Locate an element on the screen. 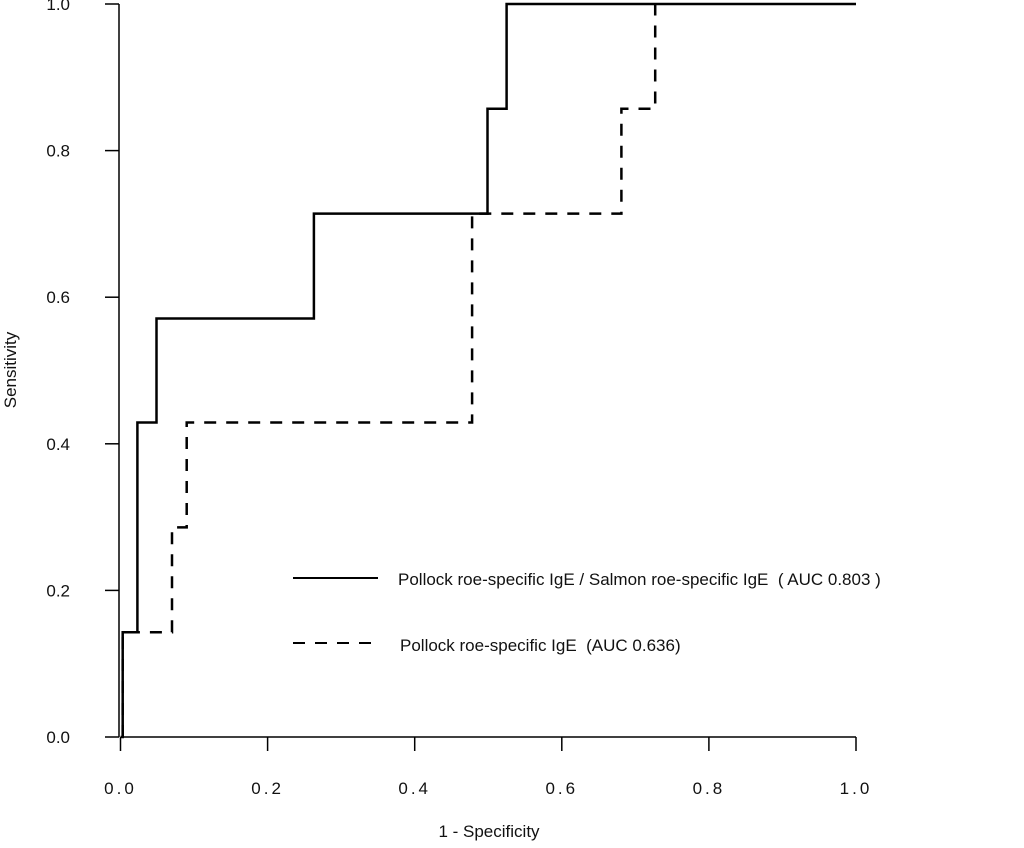 The height and width of the screenshot is (848, 1024). y-tick-label: 0.2 is located at coordinates (58, 590).